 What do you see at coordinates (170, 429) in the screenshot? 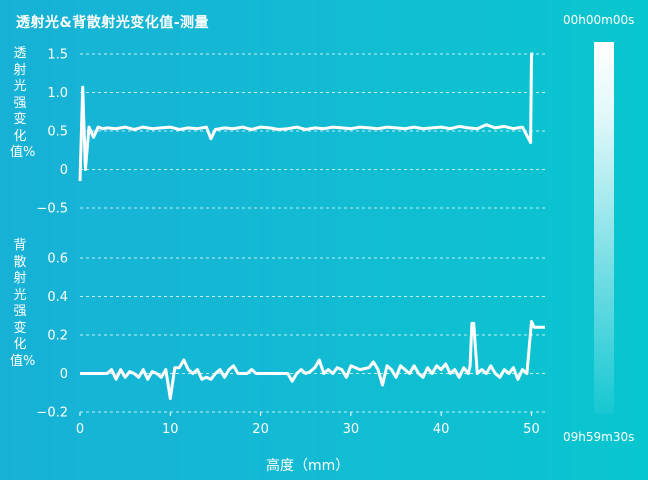
I see `x-tick-label: 10` at bounding box center [170, 429].